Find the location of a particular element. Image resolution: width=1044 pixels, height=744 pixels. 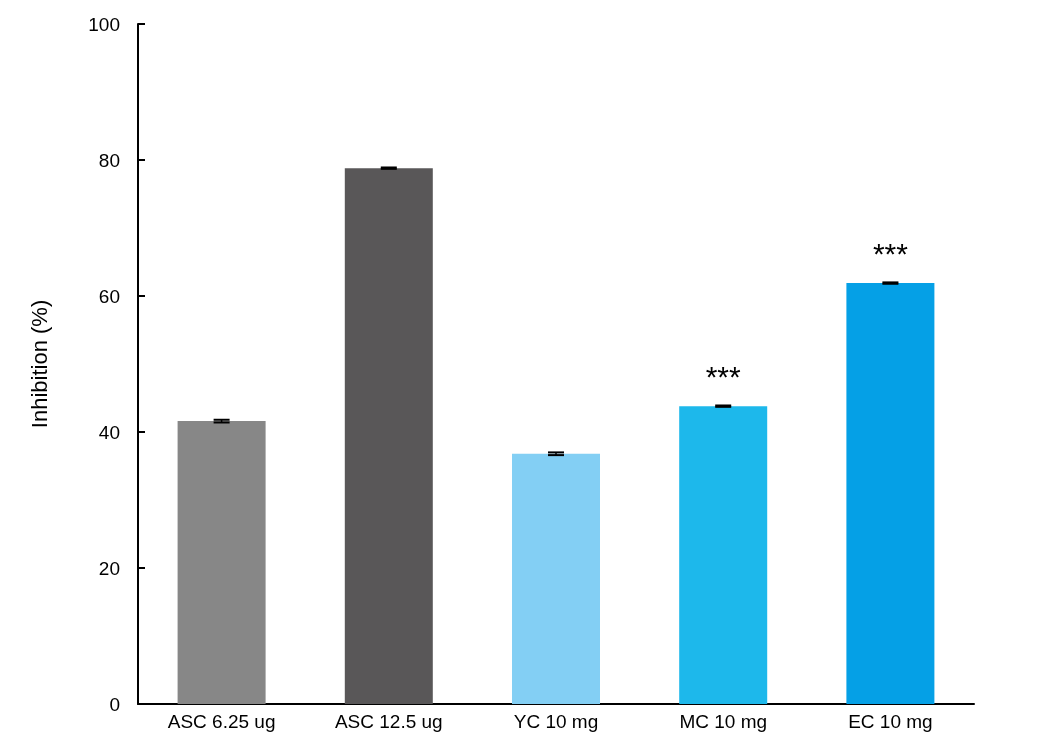

y-tick-label: 100 is located at coordinates (104, 24).